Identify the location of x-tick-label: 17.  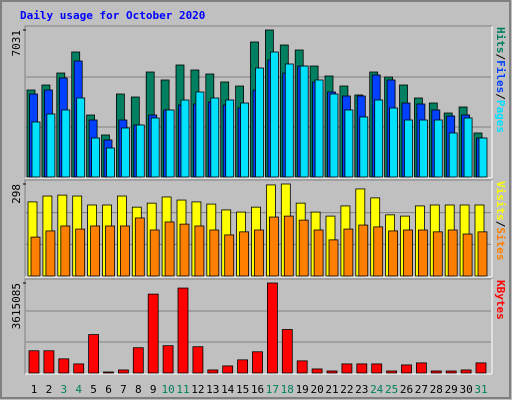
(272, 389).